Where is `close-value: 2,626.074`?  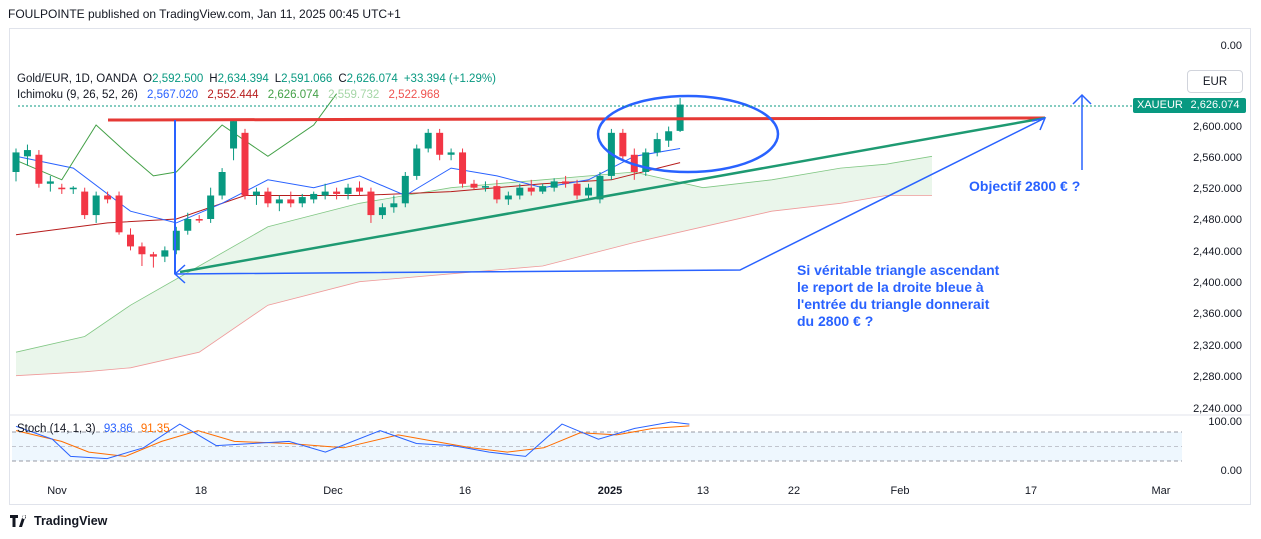 close-value: 2,626.074 is located at coordinates (372, 79).